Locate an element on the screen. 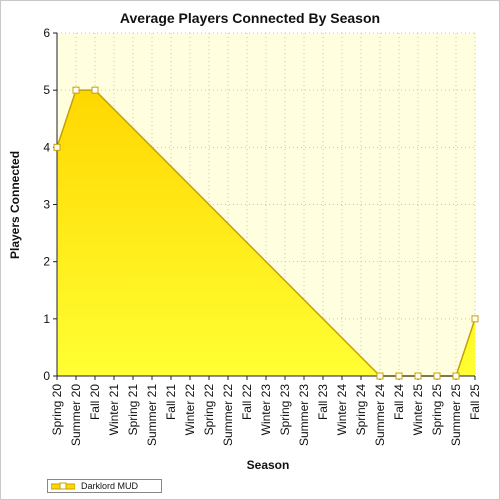 The image size is (500, 500). x-tick-label: Spring 23 is located at coordinates (285, 410).